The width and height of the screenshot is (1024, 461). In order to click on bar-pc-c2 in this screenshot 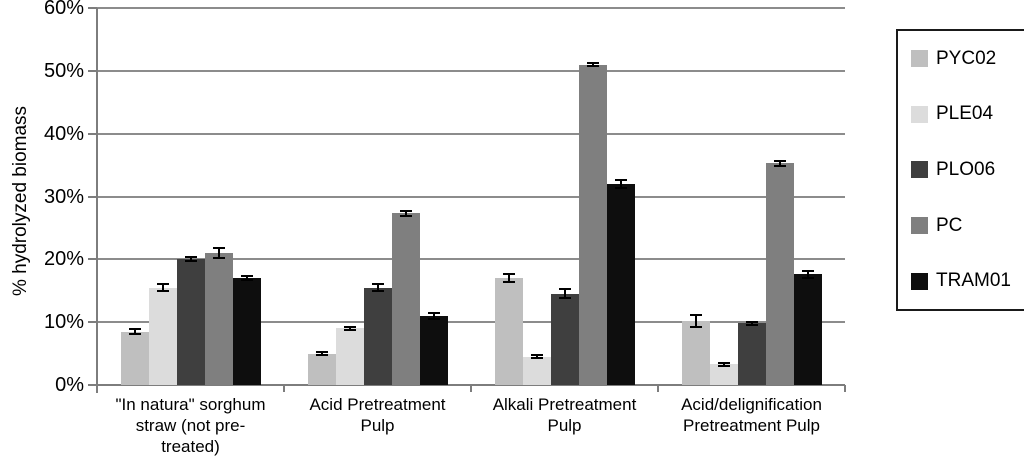, I will do `click(405, 299)`.